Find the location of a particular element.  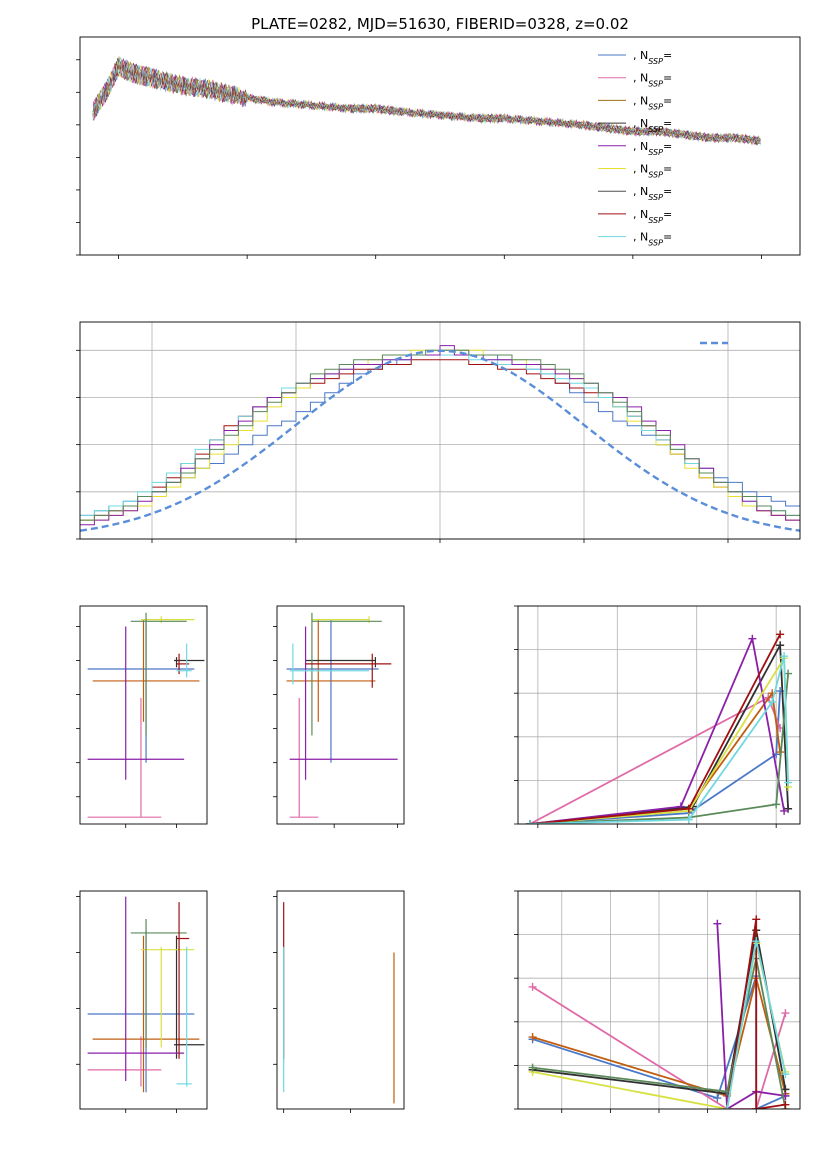

spectrum-lines is located at coordinates (426, 100).